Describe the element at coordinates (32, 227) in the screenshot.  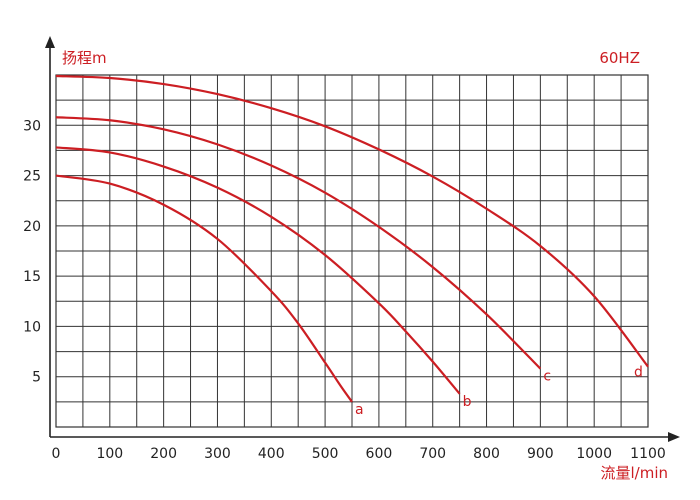
I see `y-tick-label: 20` at that location.